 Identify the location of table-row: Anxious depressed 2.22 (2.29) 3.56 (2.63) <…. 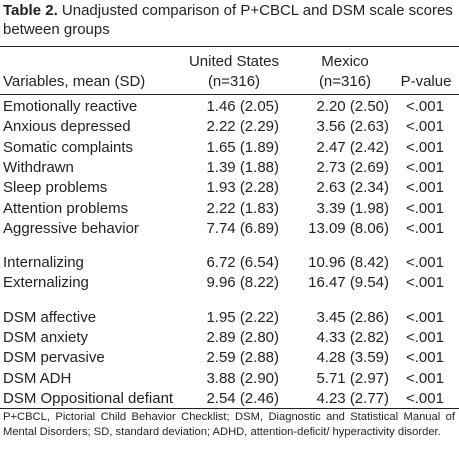
(229, 127).